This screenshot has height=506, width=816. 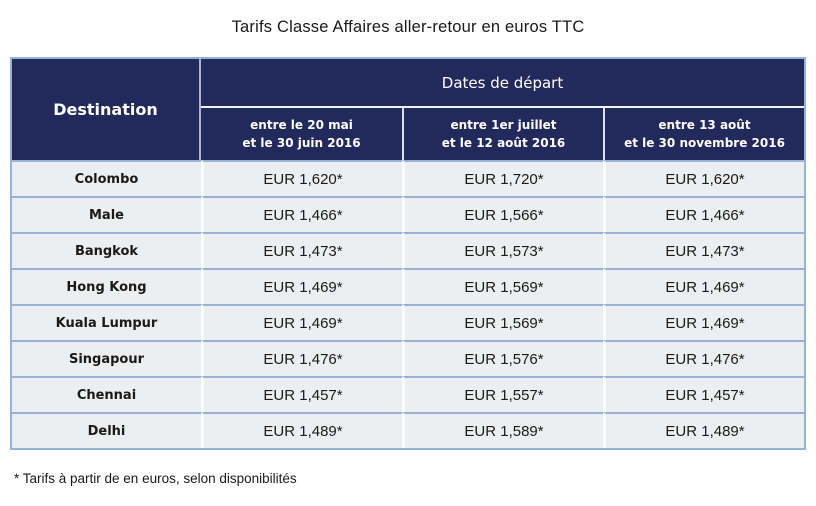 What do you see at coordinates (106, 109) in the screenshot?
I see `destination-column-header: Destination` at bounding box center [106, 109].